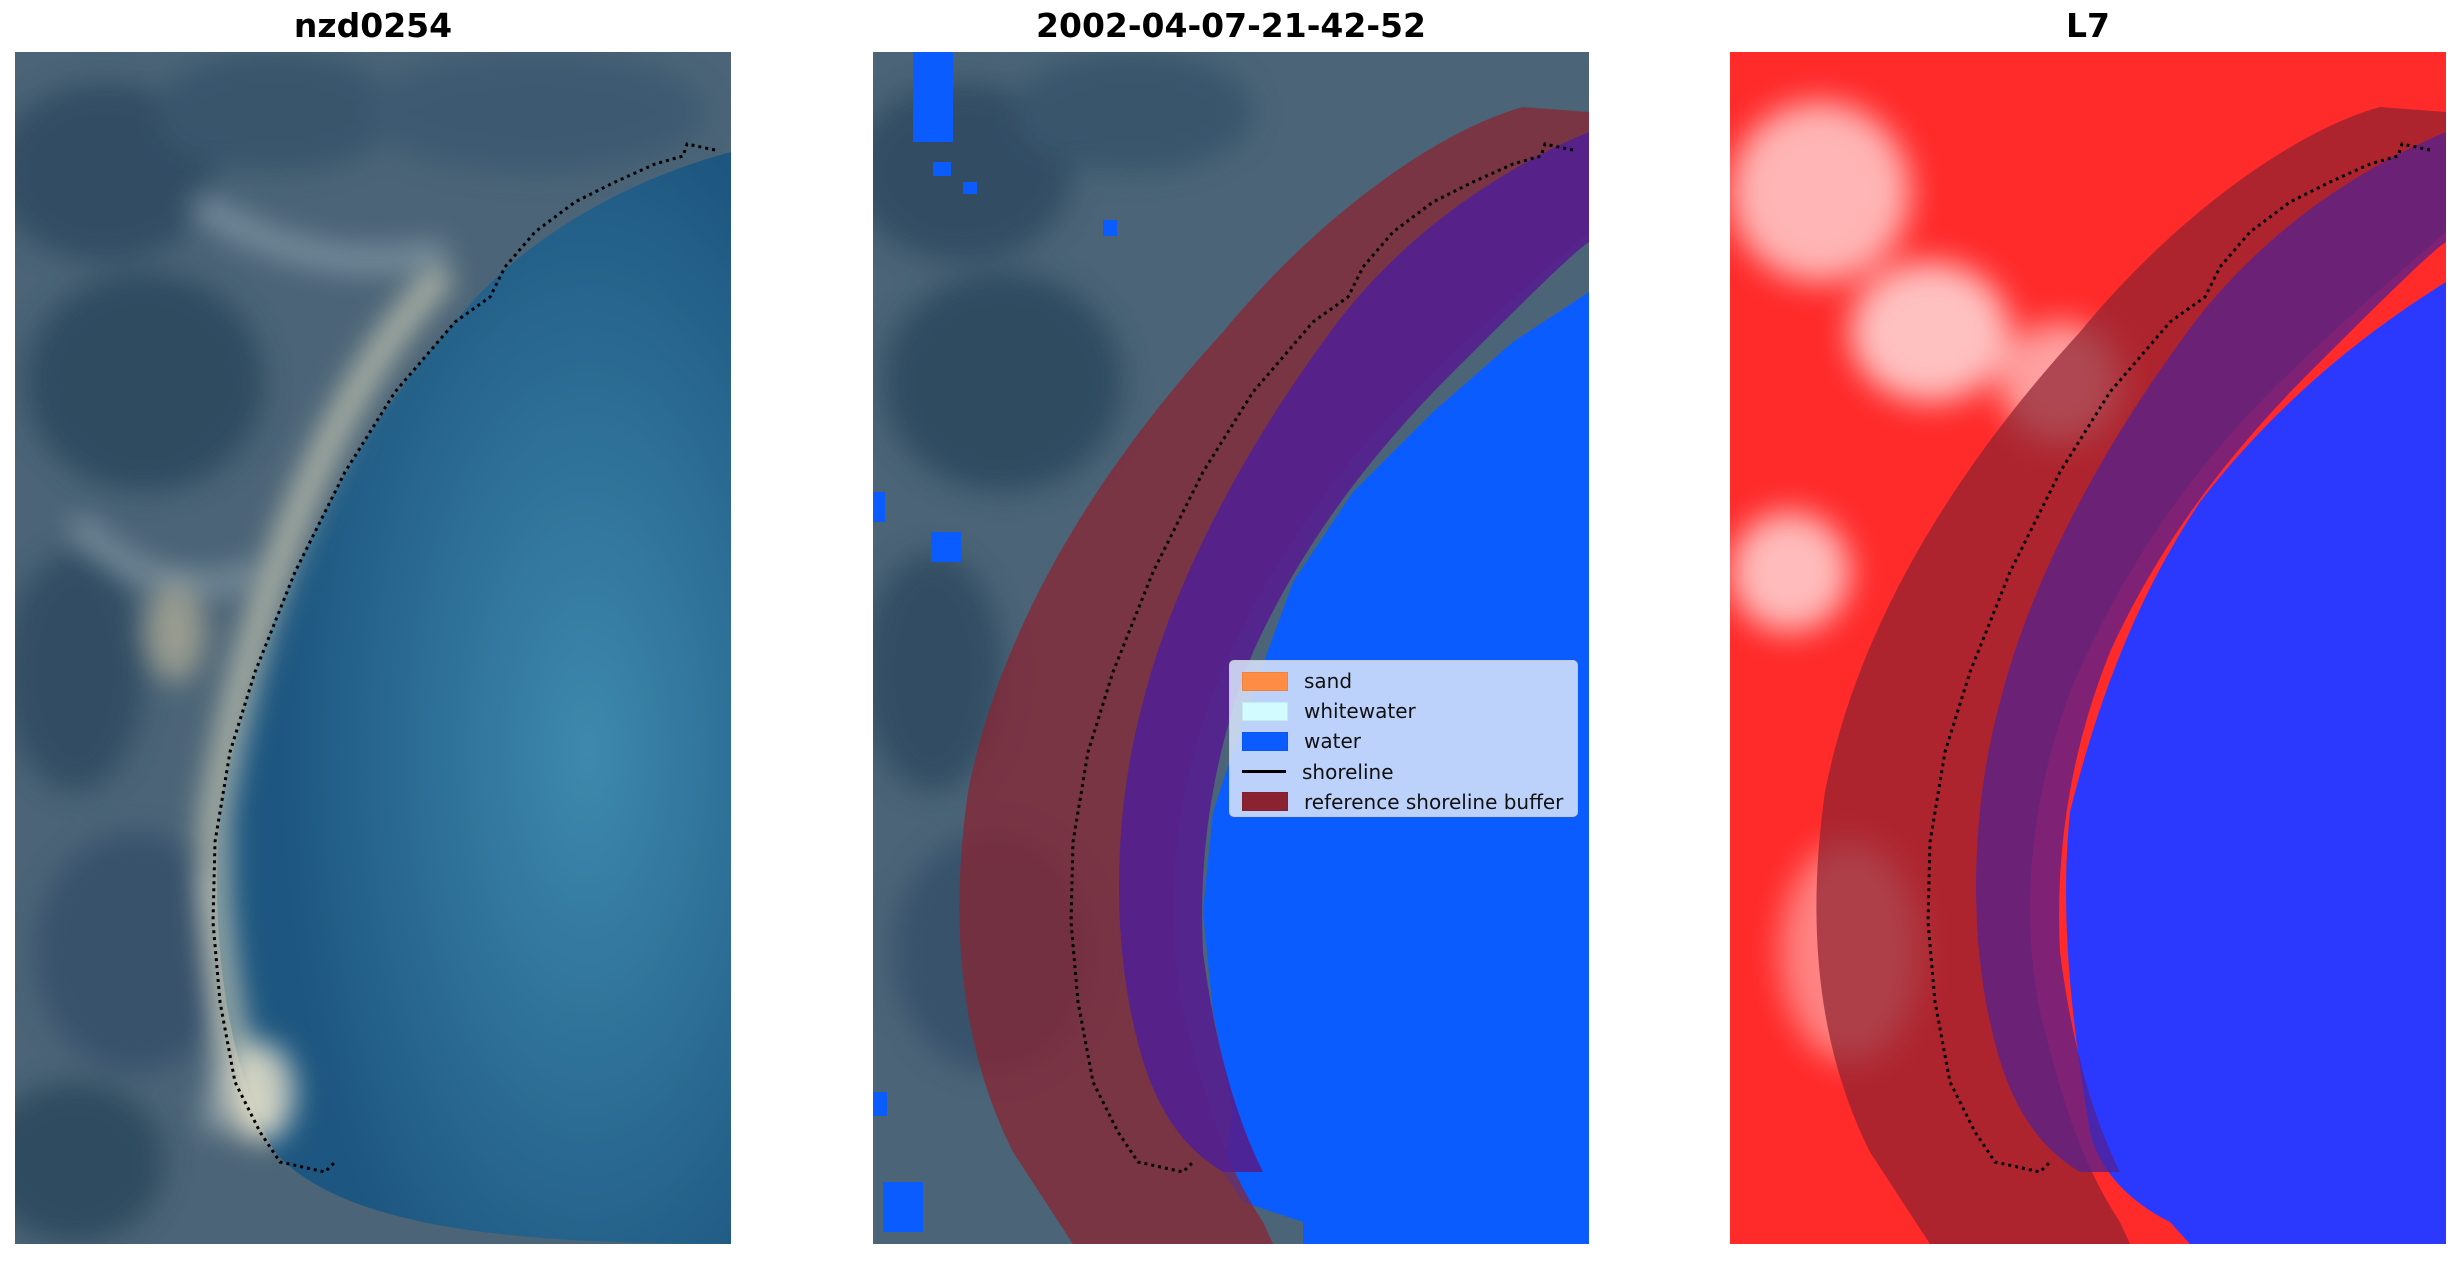 Image resolution: width=2460 pixels, height=1265 pixels. Describe the element at coordinates (2088, 25) in the screenshot. I see `panel-title-index: L7` at that location.